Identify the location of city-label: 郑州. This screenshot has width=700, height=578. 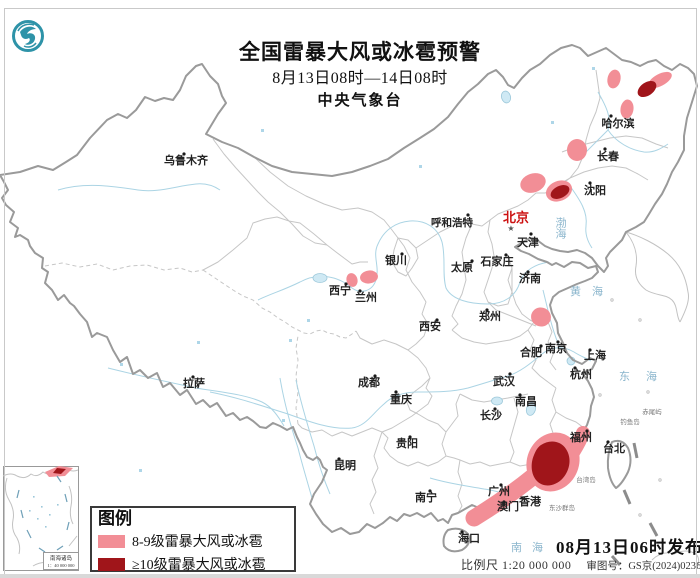
(490, 316).